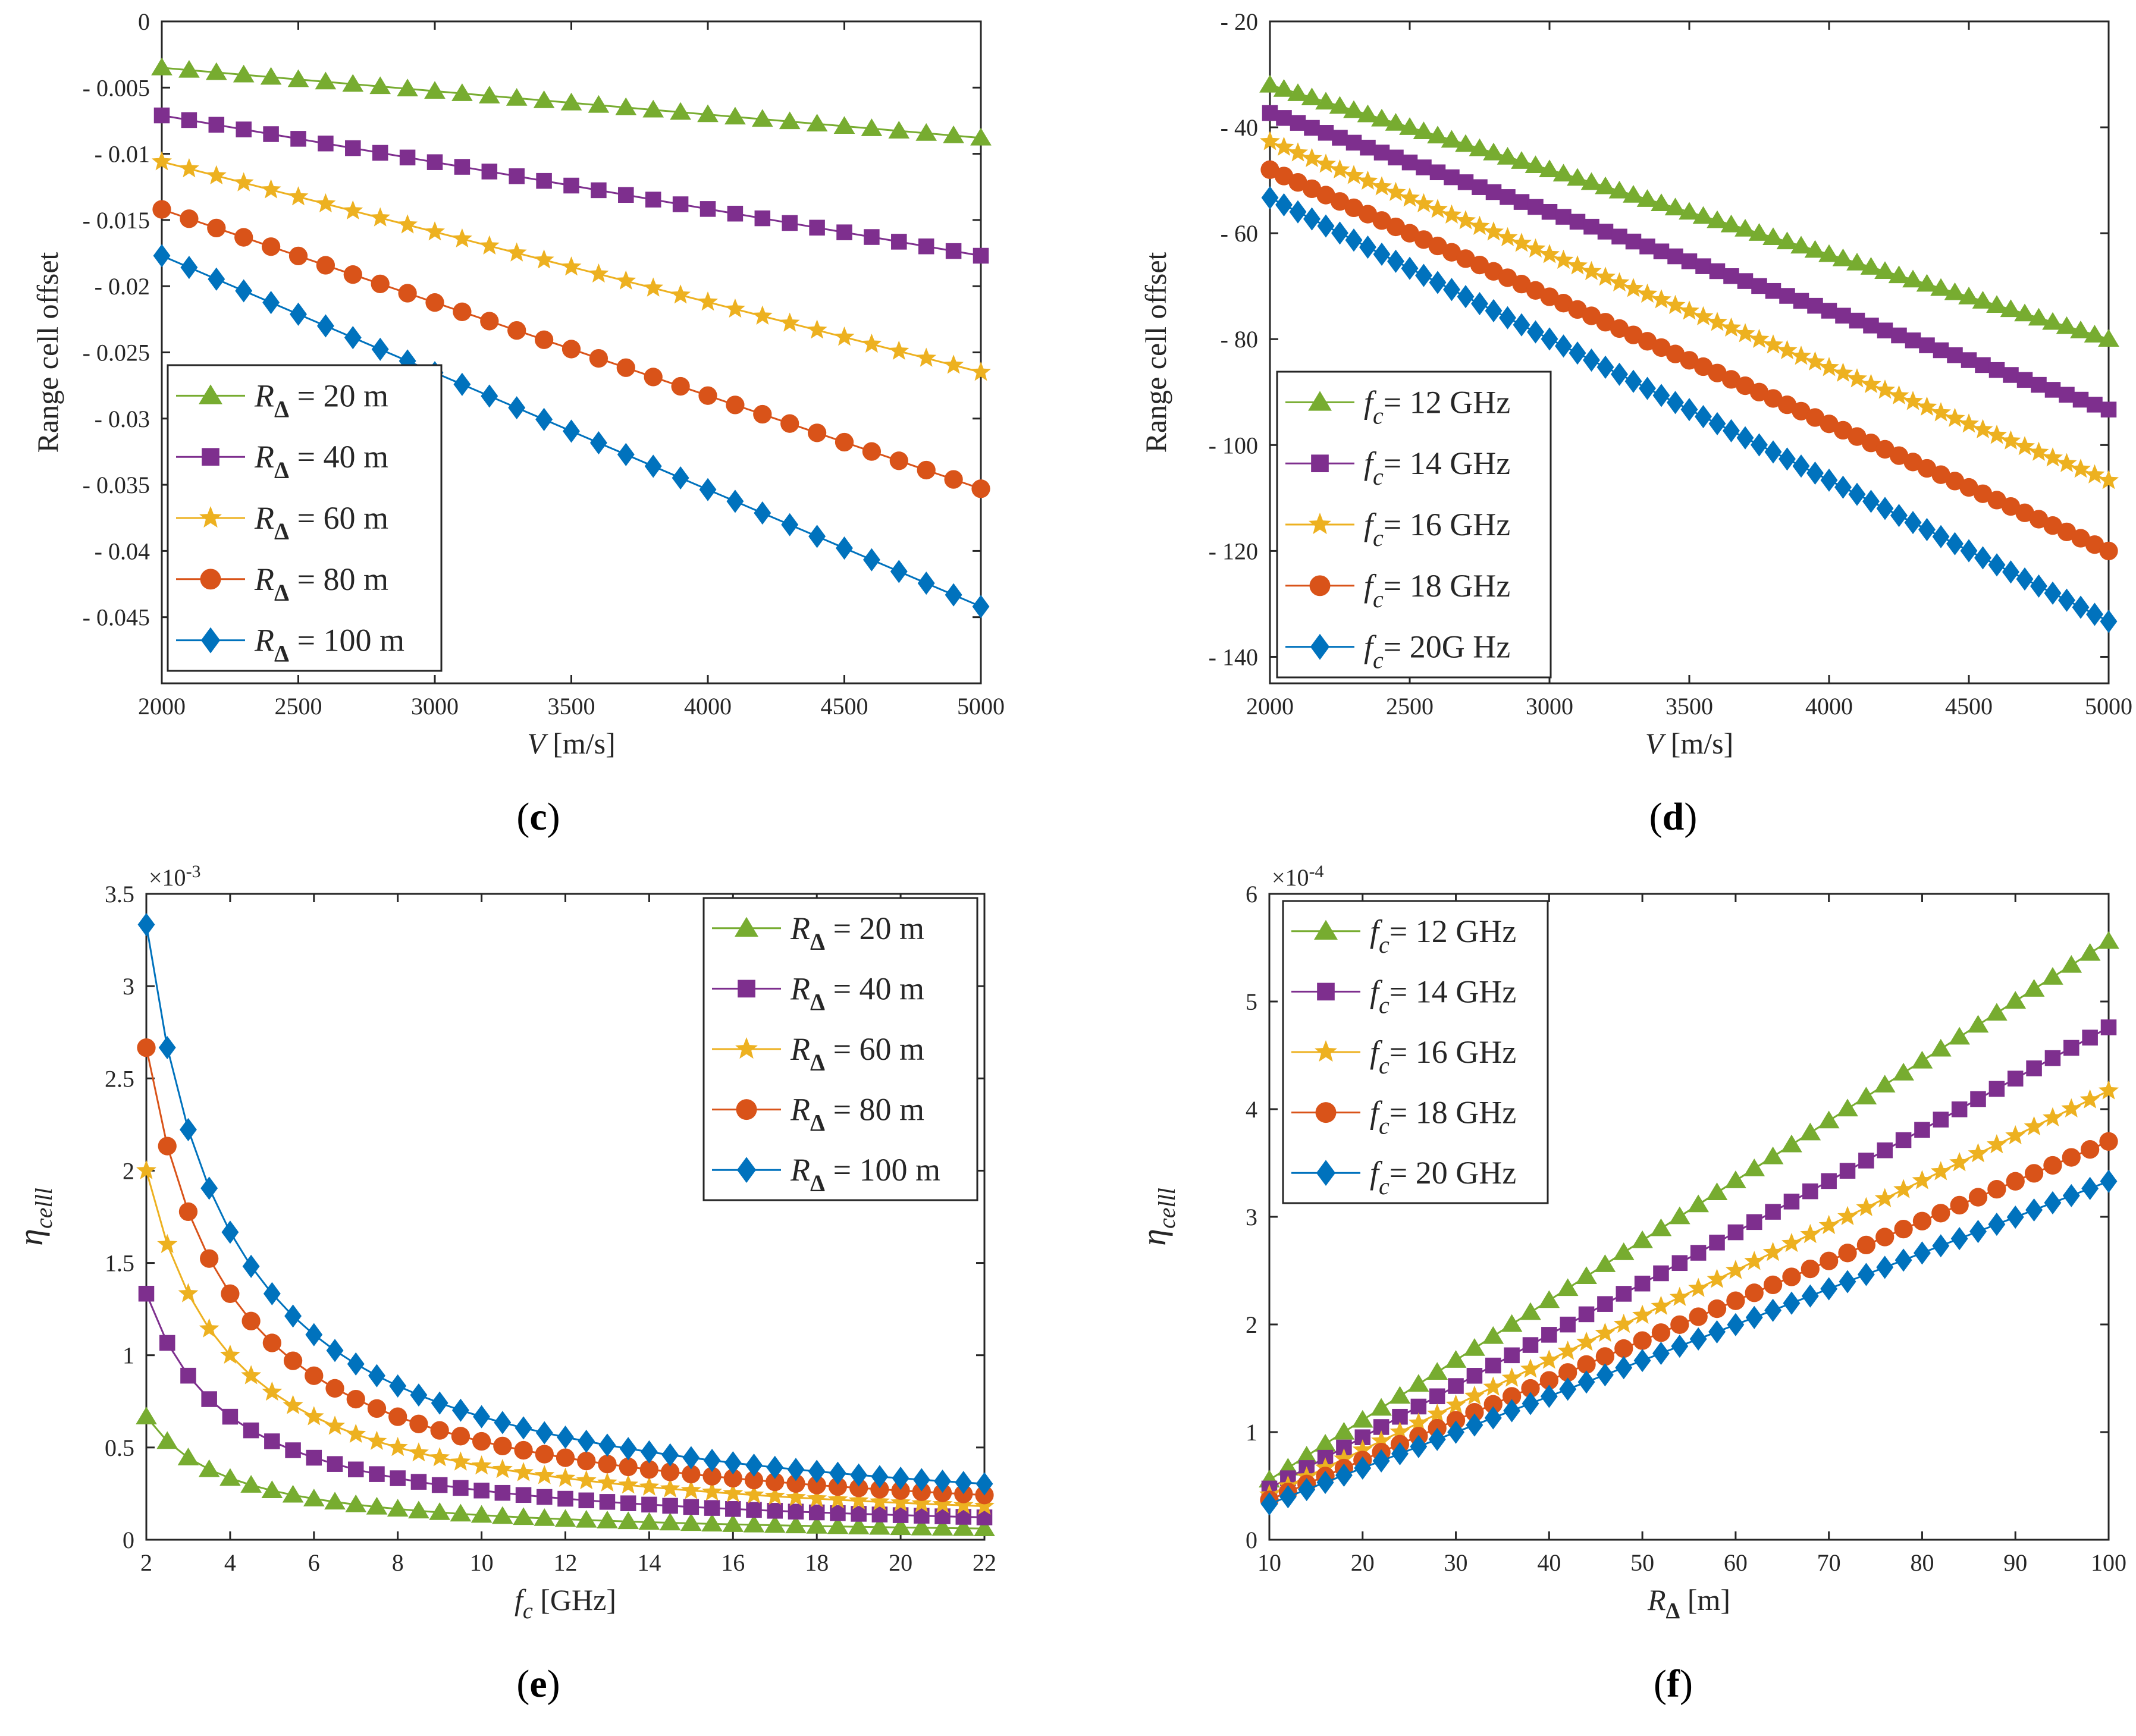  I want to click on legend-label-text: = 60 m, so click(874, 1049).